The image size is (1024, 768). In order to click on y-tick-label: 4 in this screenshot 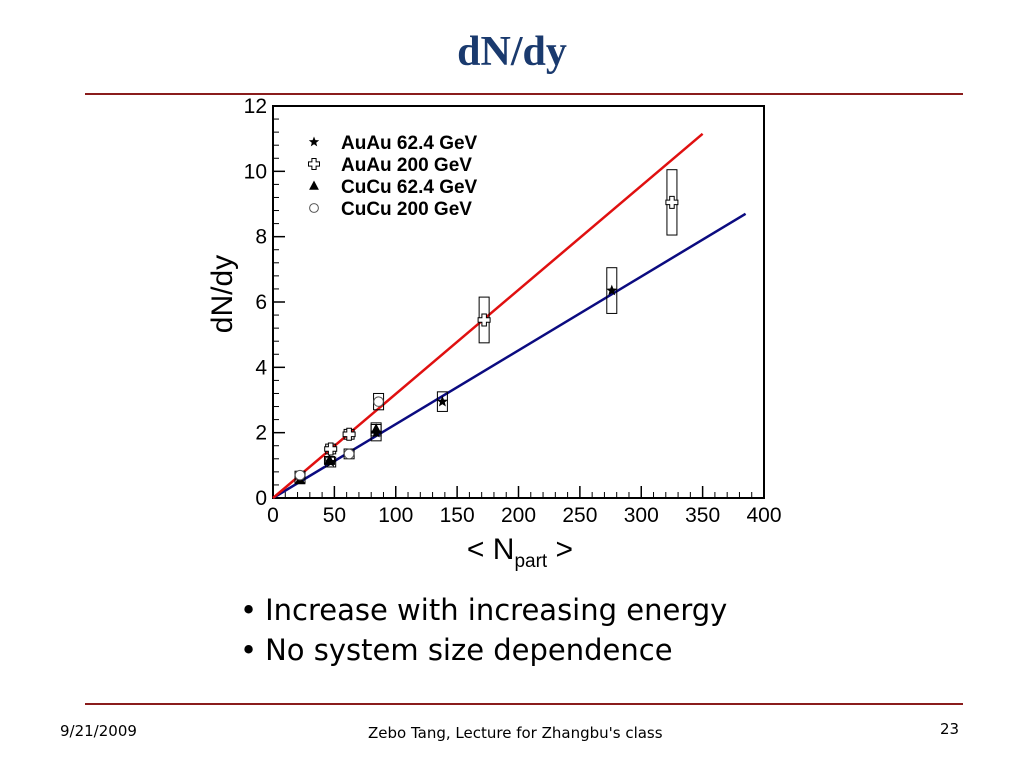, I will do `click(261, 367)`.